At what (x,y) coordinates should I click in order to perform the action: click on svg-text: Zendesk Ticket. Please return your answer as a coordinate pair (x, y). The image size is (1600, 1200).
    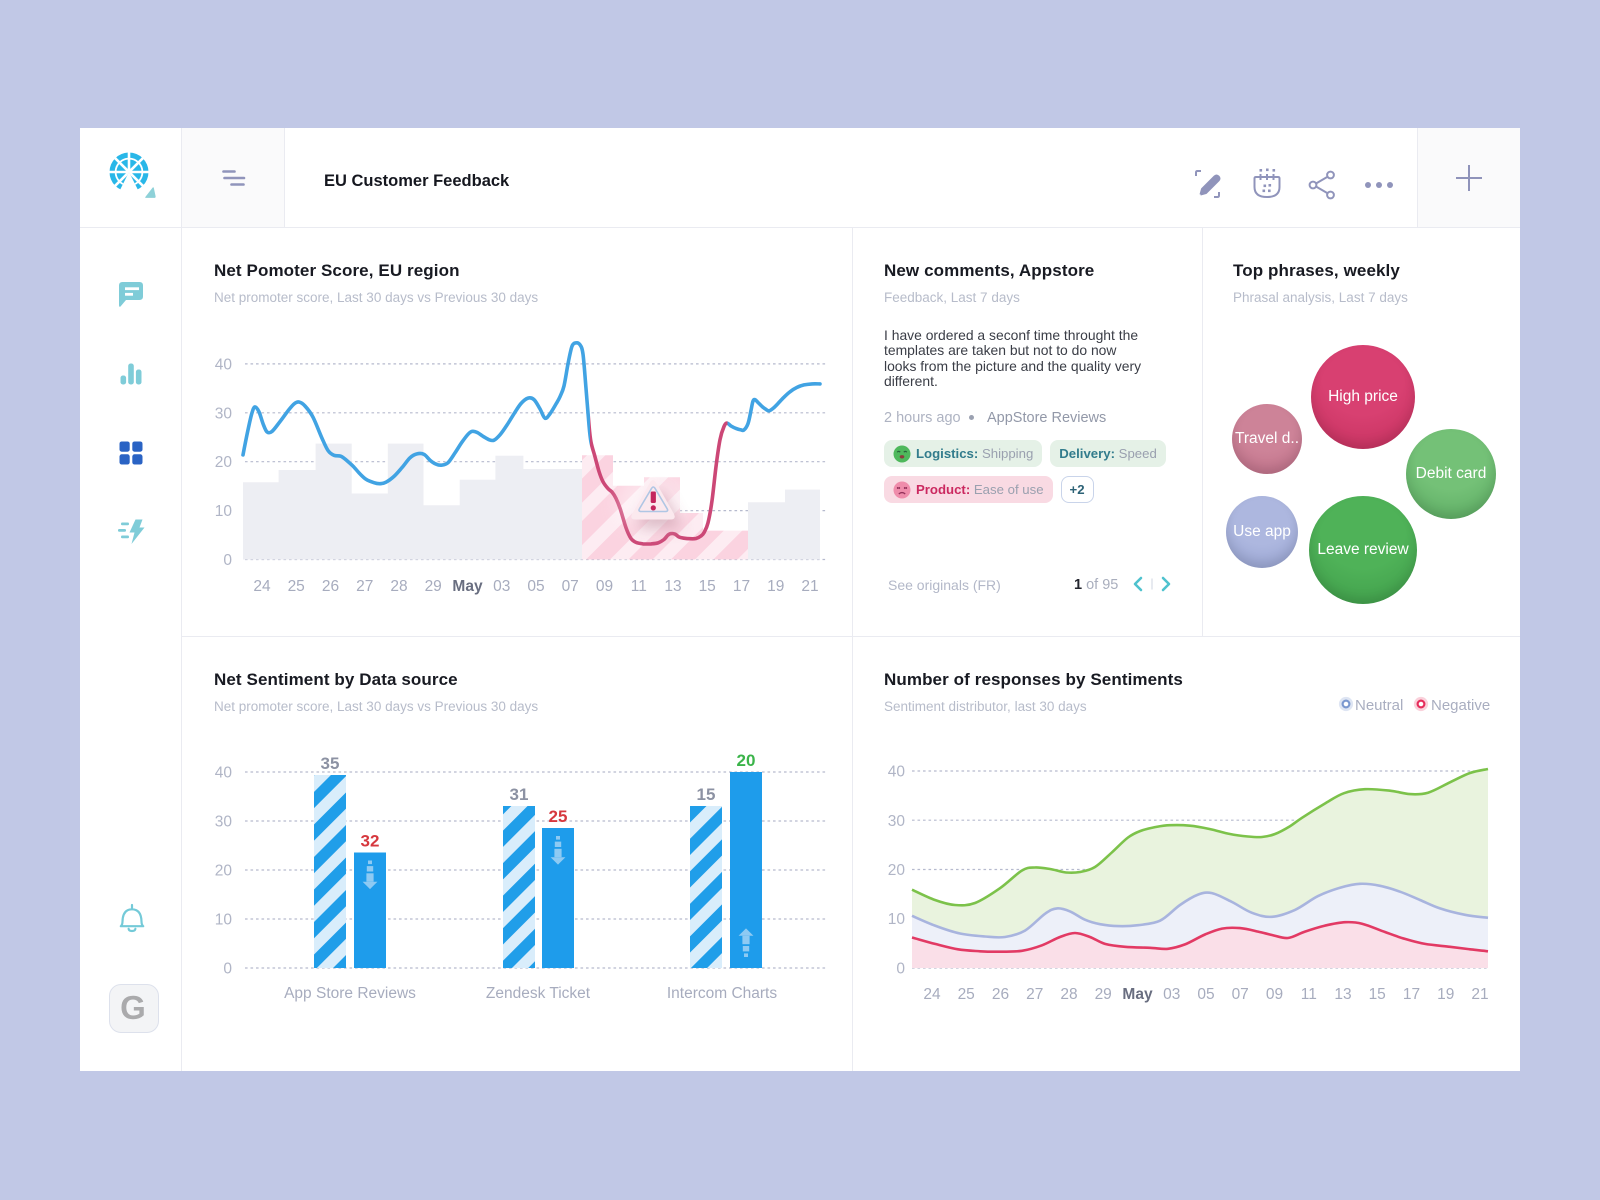
    Looking at the image, I should click on (538, 993).